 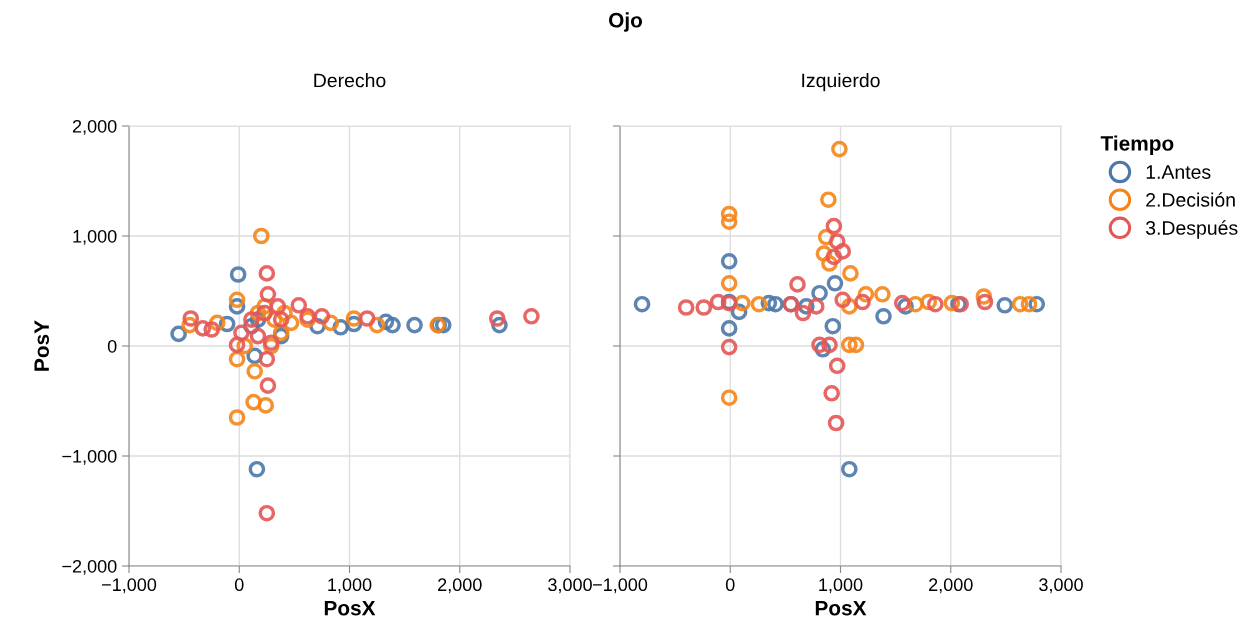 I want to click on legend-label: 1.Antes, so click(x=1178, y=172).